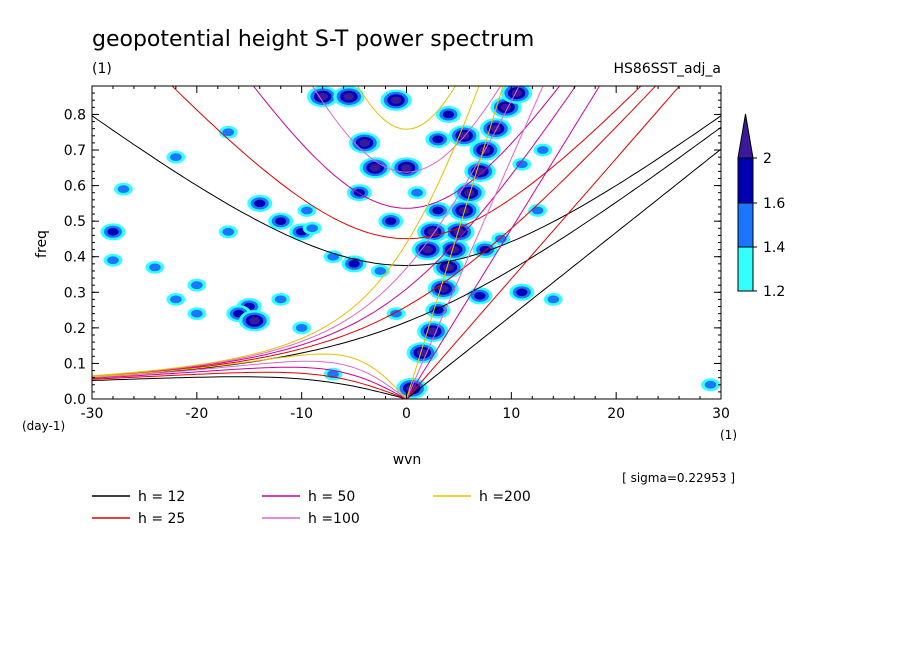 Image resolution: width=904 pixels, height=654 pixels. Describe the element at coordinates (406, 414) in the screenshot. I see `x-tick-label: 0` at that location.